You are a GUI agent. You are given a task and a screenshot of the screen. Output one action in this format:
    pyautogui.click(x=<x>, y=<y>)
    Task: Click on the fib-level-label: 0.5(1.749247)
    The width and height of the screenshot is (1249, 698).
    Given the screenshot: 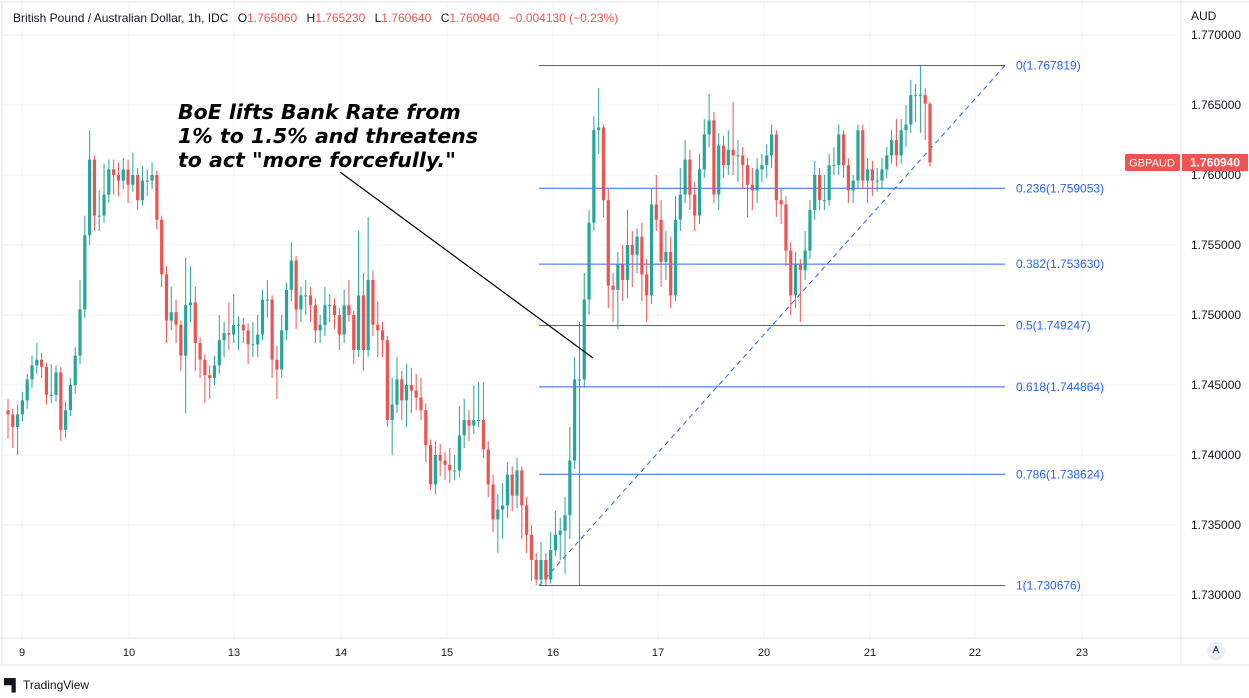 What is the action you would take?
    pyautogui.click(x=1053, y=326)
    